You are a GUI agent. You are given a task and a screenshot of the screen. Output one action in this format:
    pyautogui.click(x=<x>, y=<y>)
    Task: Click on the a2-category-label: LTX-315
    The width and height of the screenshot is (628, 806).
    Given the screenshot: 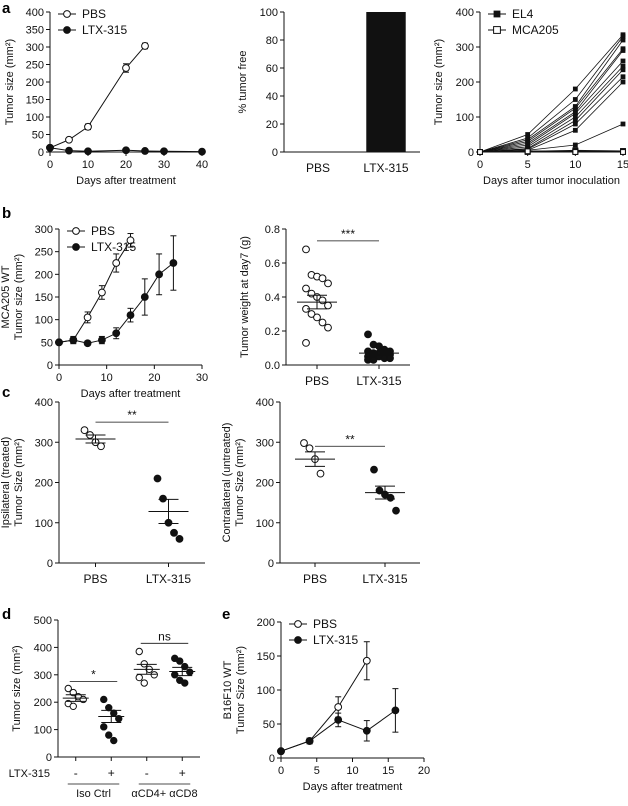 What is the action you would take?
    pyautogui.click(x=385, y=168)
    